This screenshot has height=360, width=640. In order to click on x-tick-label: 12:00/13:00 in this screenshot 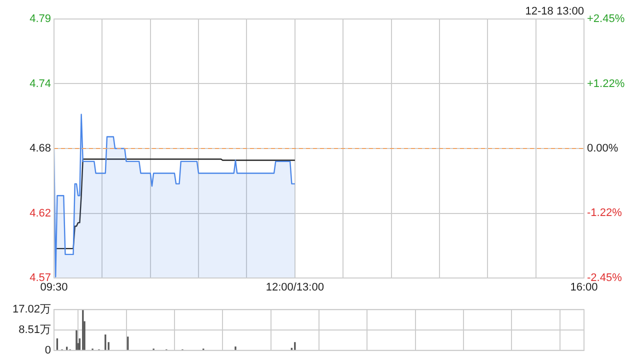, I will do `click(295, 288)`.